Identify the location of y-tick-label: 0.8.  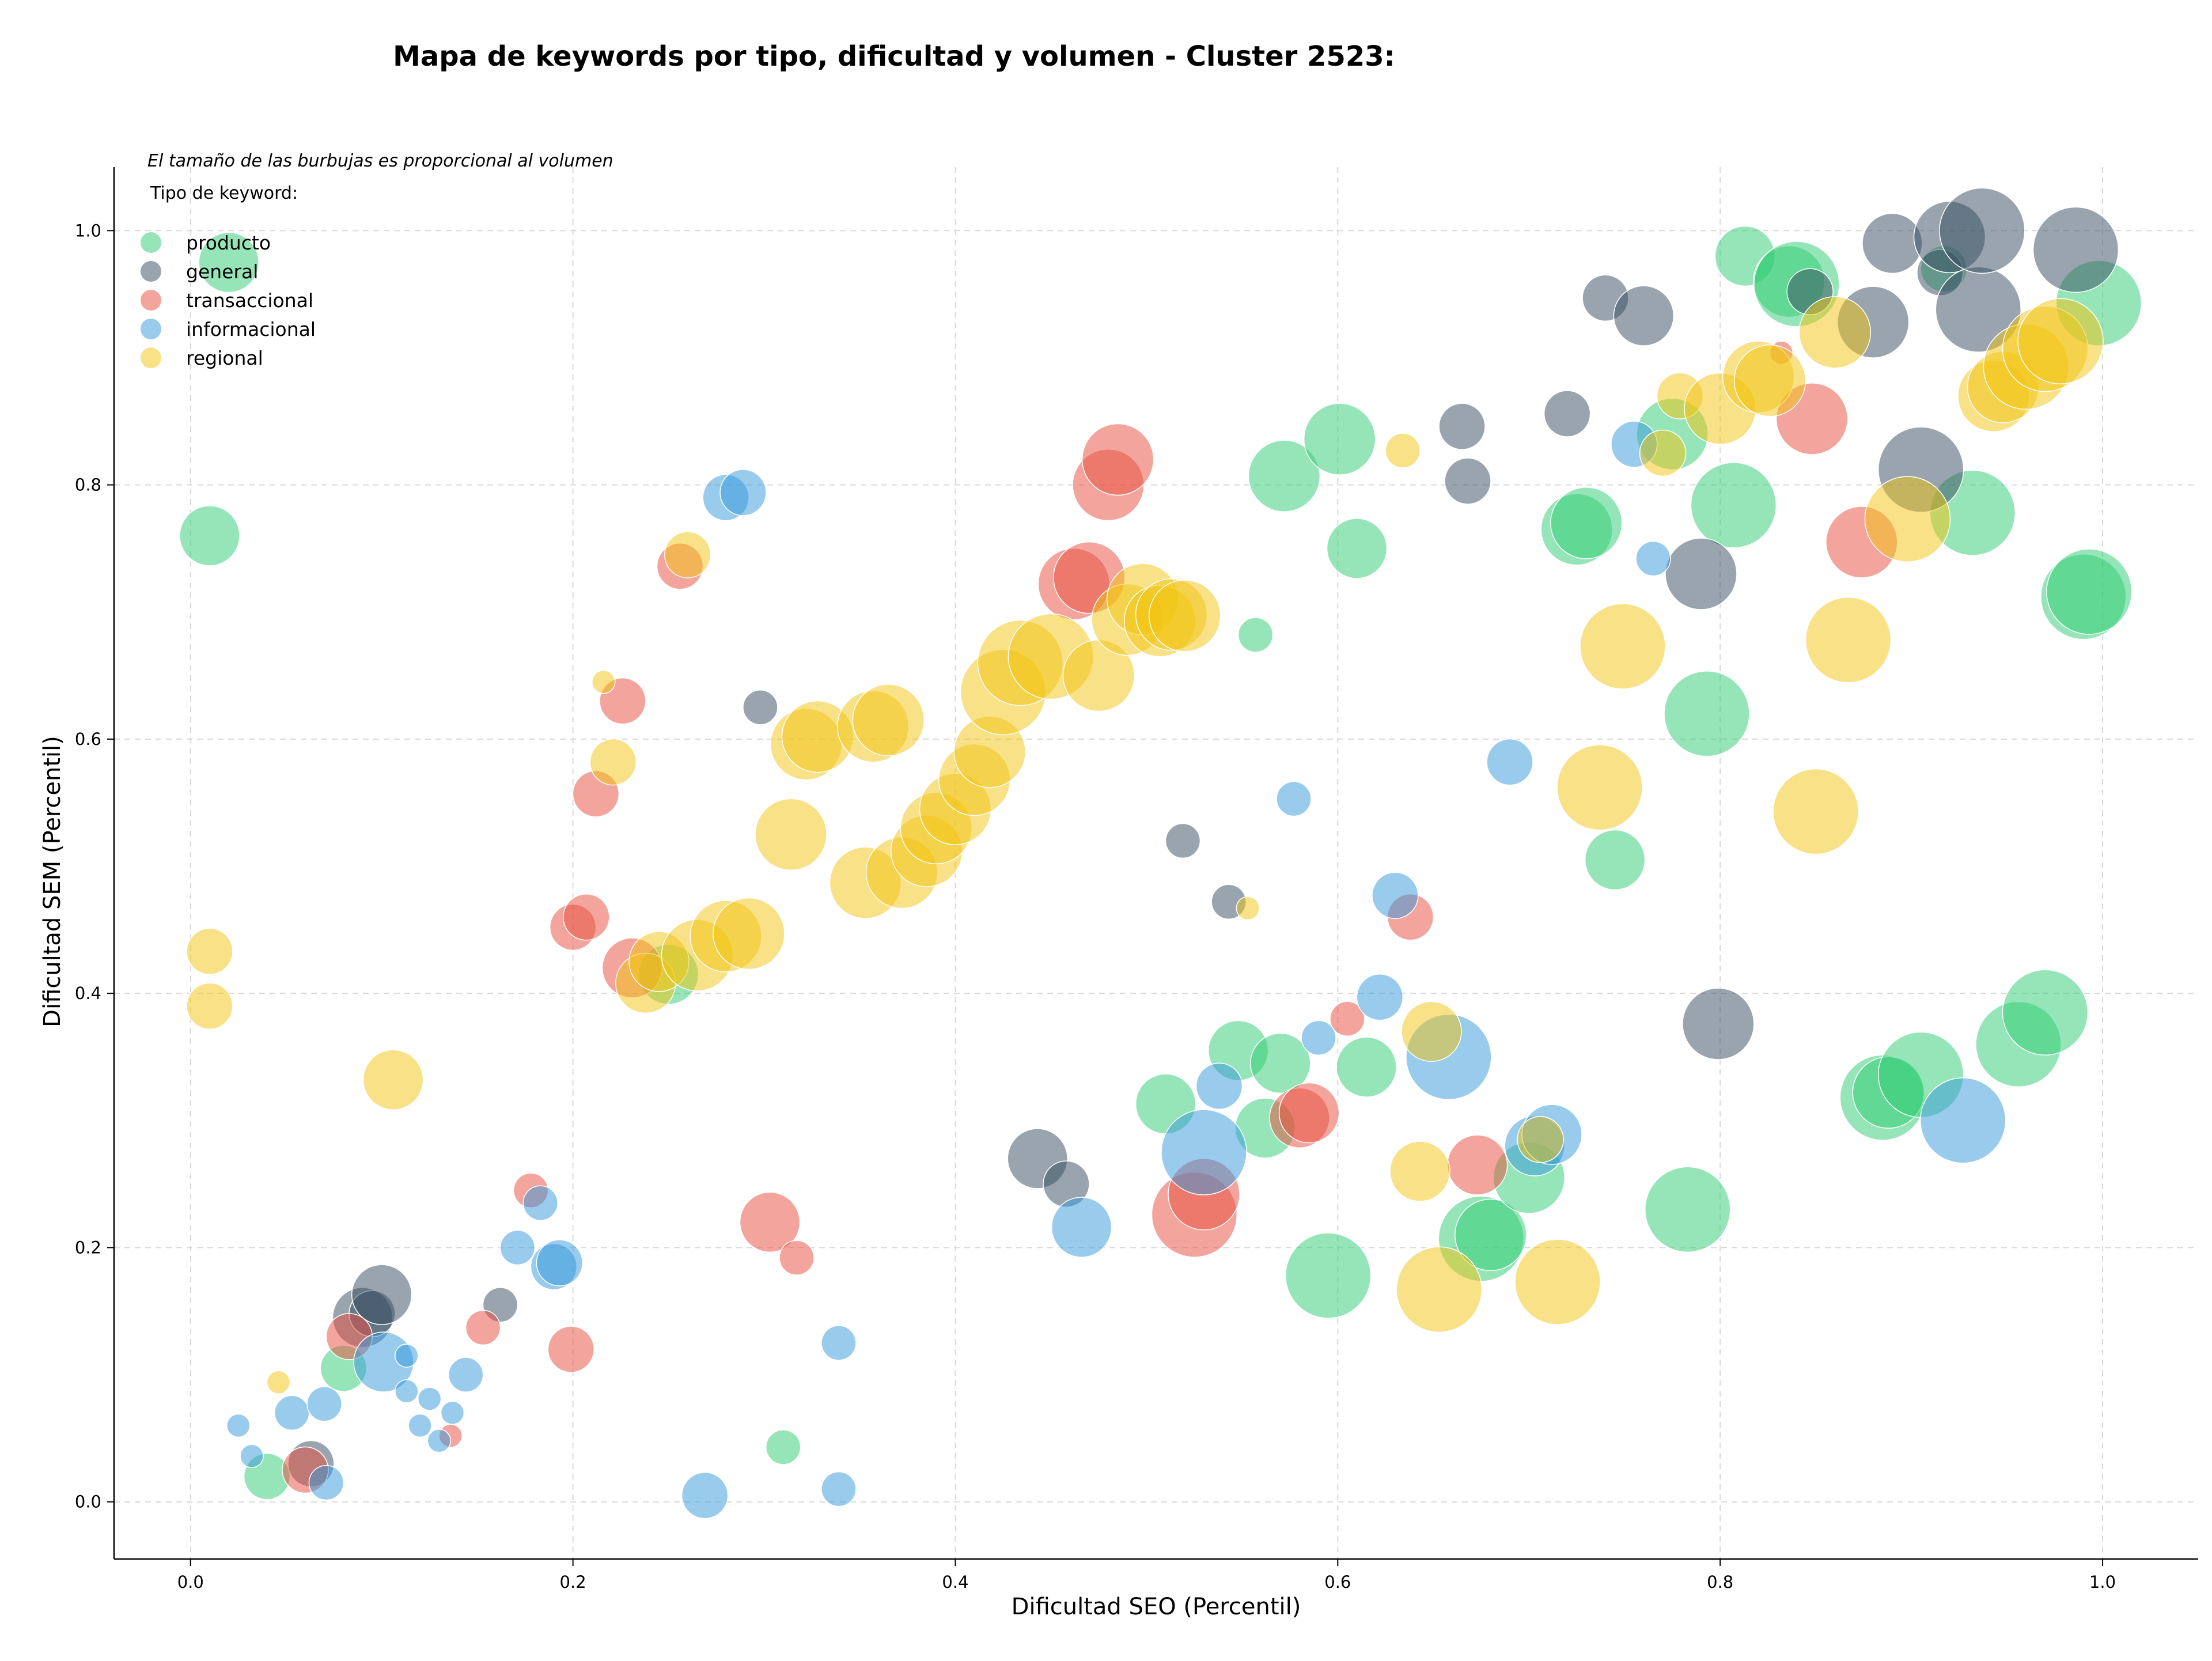
(88, 485).